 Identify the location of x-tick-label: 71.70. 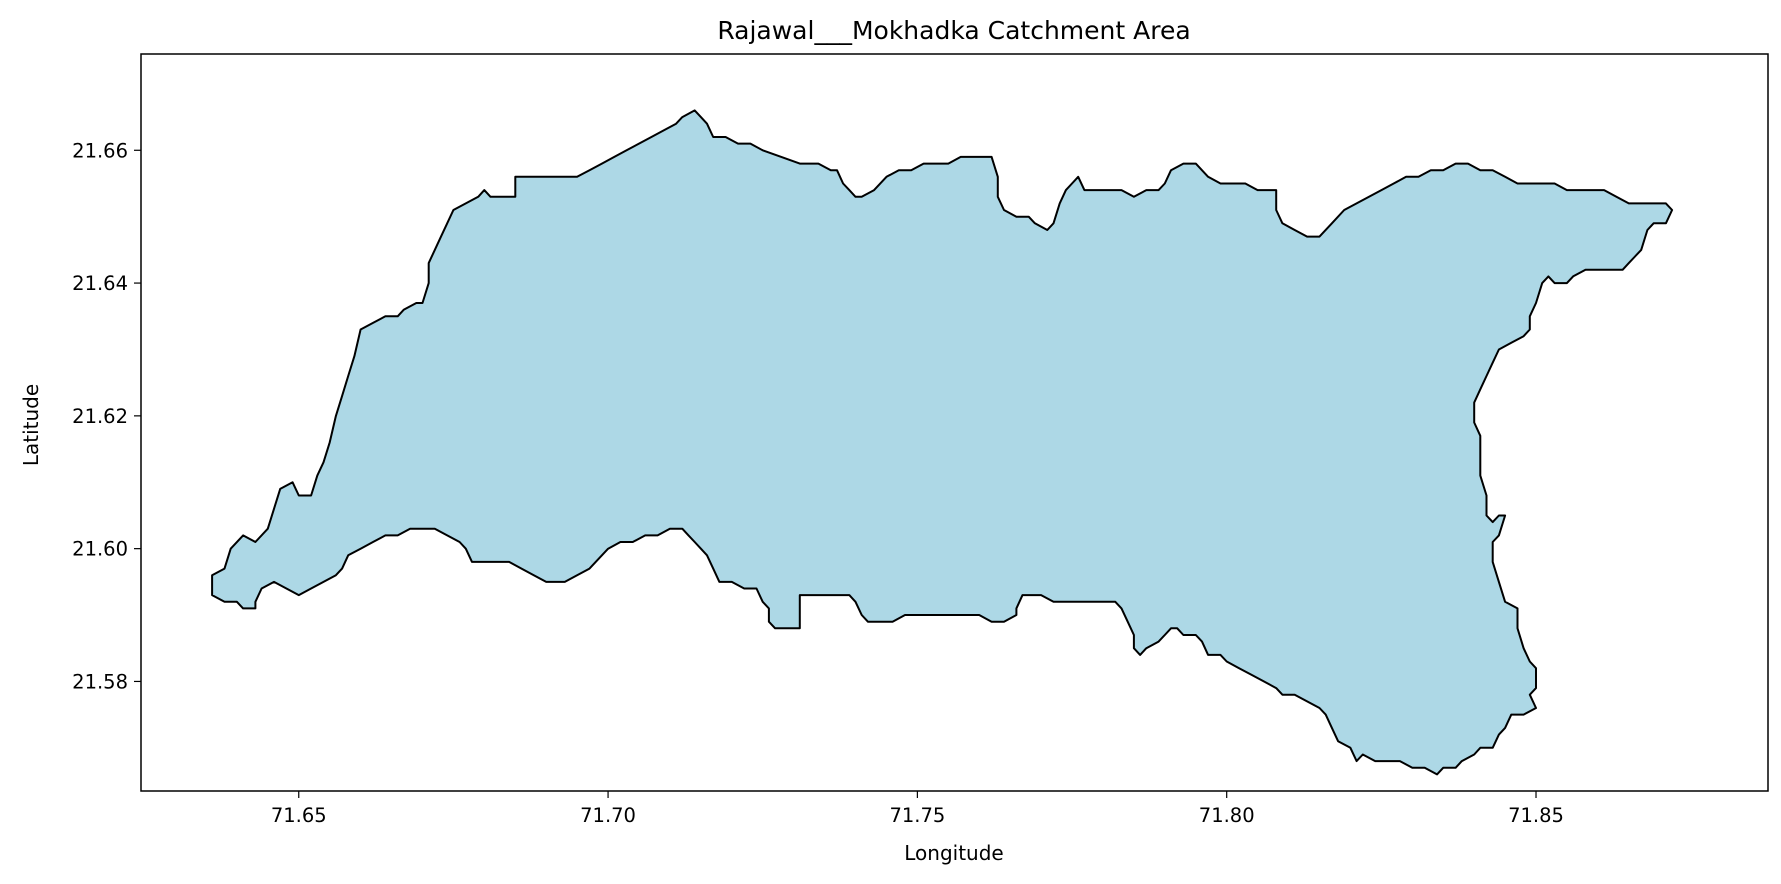
(608, 815).